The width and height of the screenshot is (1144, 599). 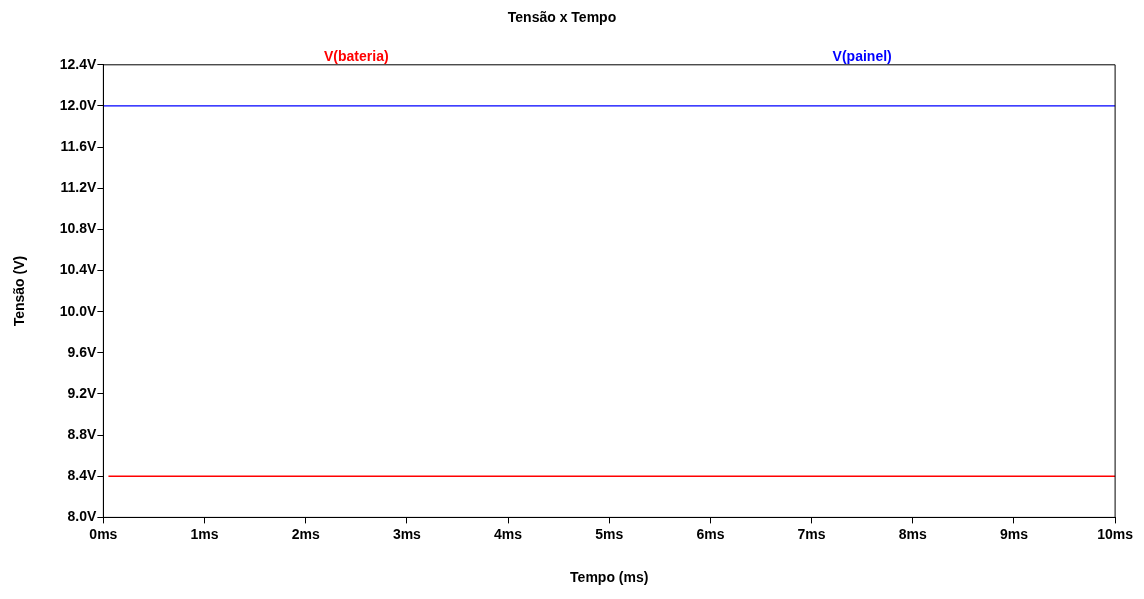 I want to click on y-tick-label: 8.0V, so click(x=82, y=516).